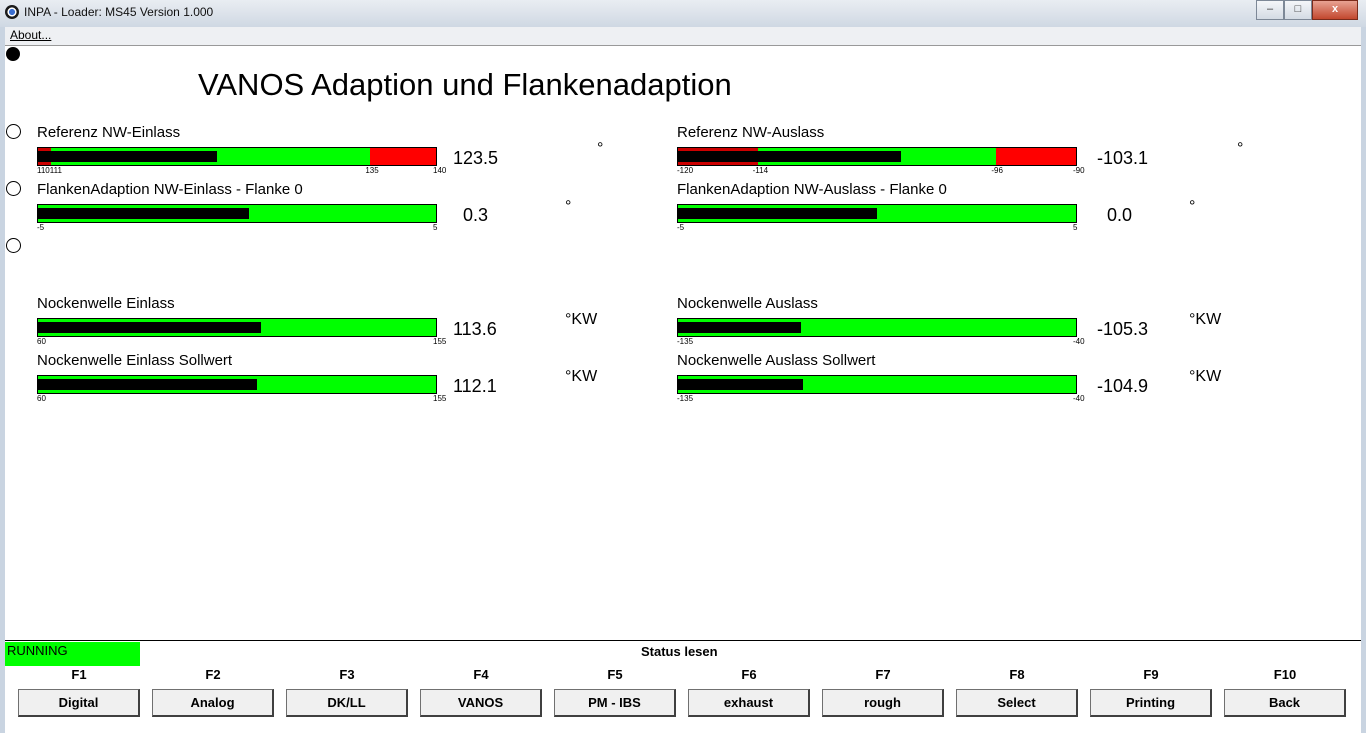 The width and height of the screenshot is (1366, 734). Describe the element at coordinates (615, 674) in the screenshot. I see `fkey-label-f5: F5` at that location.